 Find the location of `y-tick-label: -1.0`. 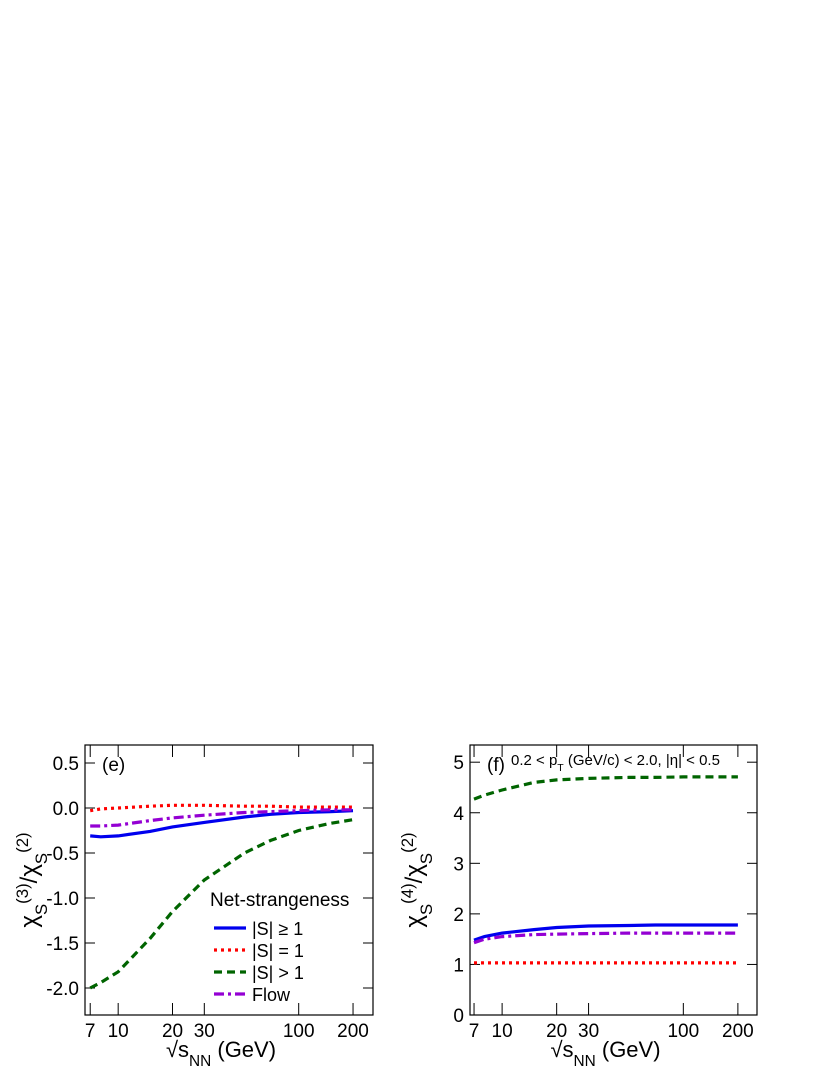

y-tick-label: -1.0 is located at coordinates (62, 899).